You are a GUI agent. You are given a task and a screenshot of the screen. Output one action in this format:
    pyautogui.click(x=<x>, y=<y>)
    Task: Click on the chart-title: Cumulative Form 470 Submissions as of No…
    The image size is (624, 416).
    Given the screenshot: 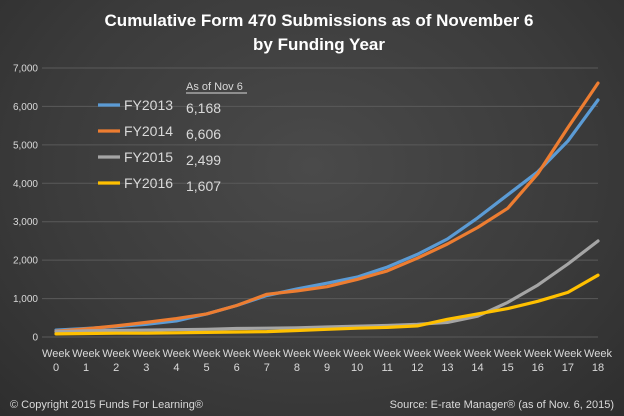 What is the action you would take?
    pyautogui.click(x=319, y=20)
    